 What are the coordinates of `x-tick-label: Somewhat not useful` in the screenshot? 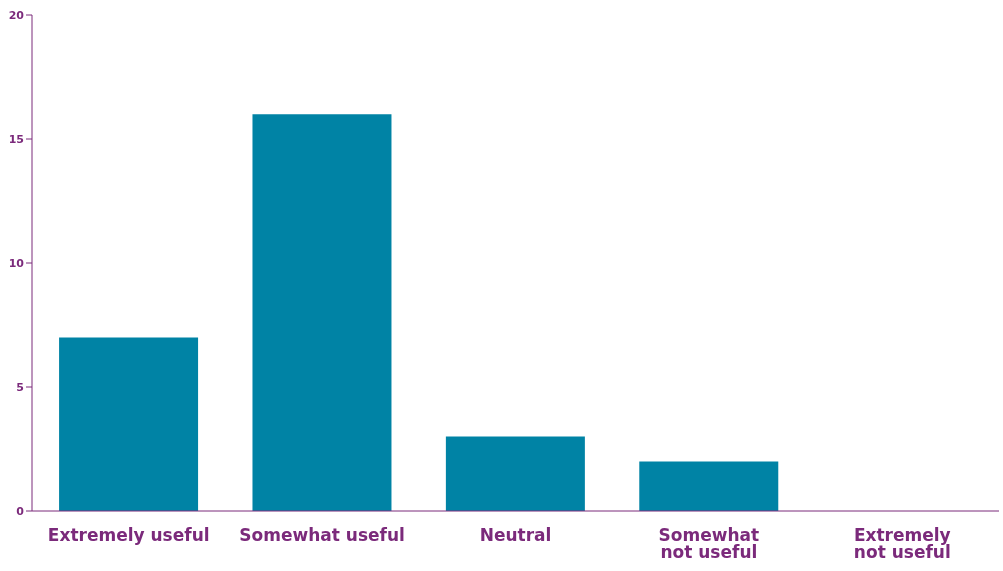 It's located at (709, 543).